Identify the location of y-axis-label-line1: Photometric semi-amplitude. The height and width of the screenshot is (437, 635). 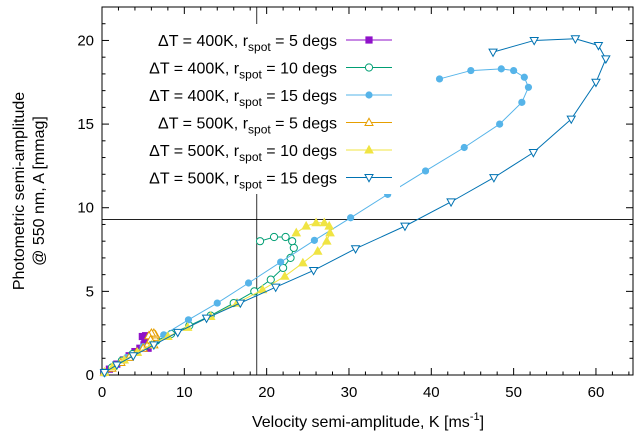
(19, 191).